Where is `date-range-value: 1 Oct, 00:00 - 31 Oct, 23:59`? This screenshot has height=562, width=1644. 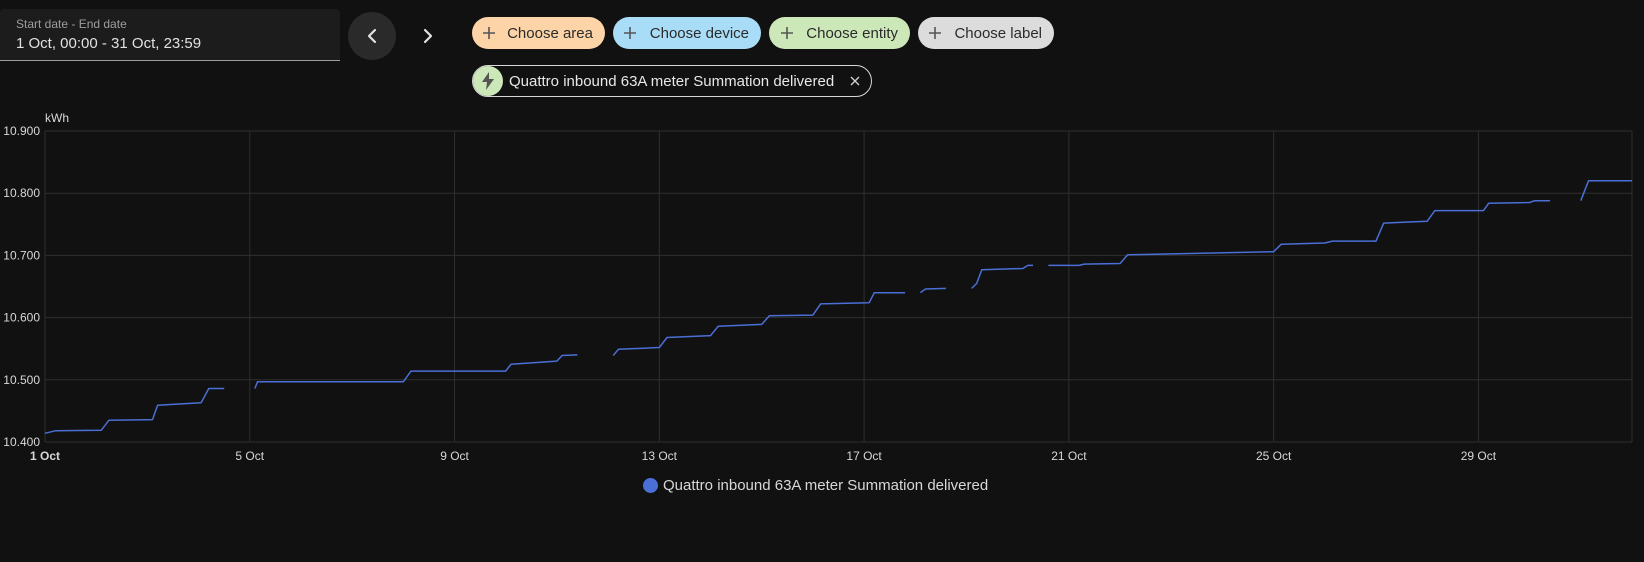
date-range-value: 1 Oct, 00:00 - 31 Oct, 23:59 is located at coordinates (109, 43).